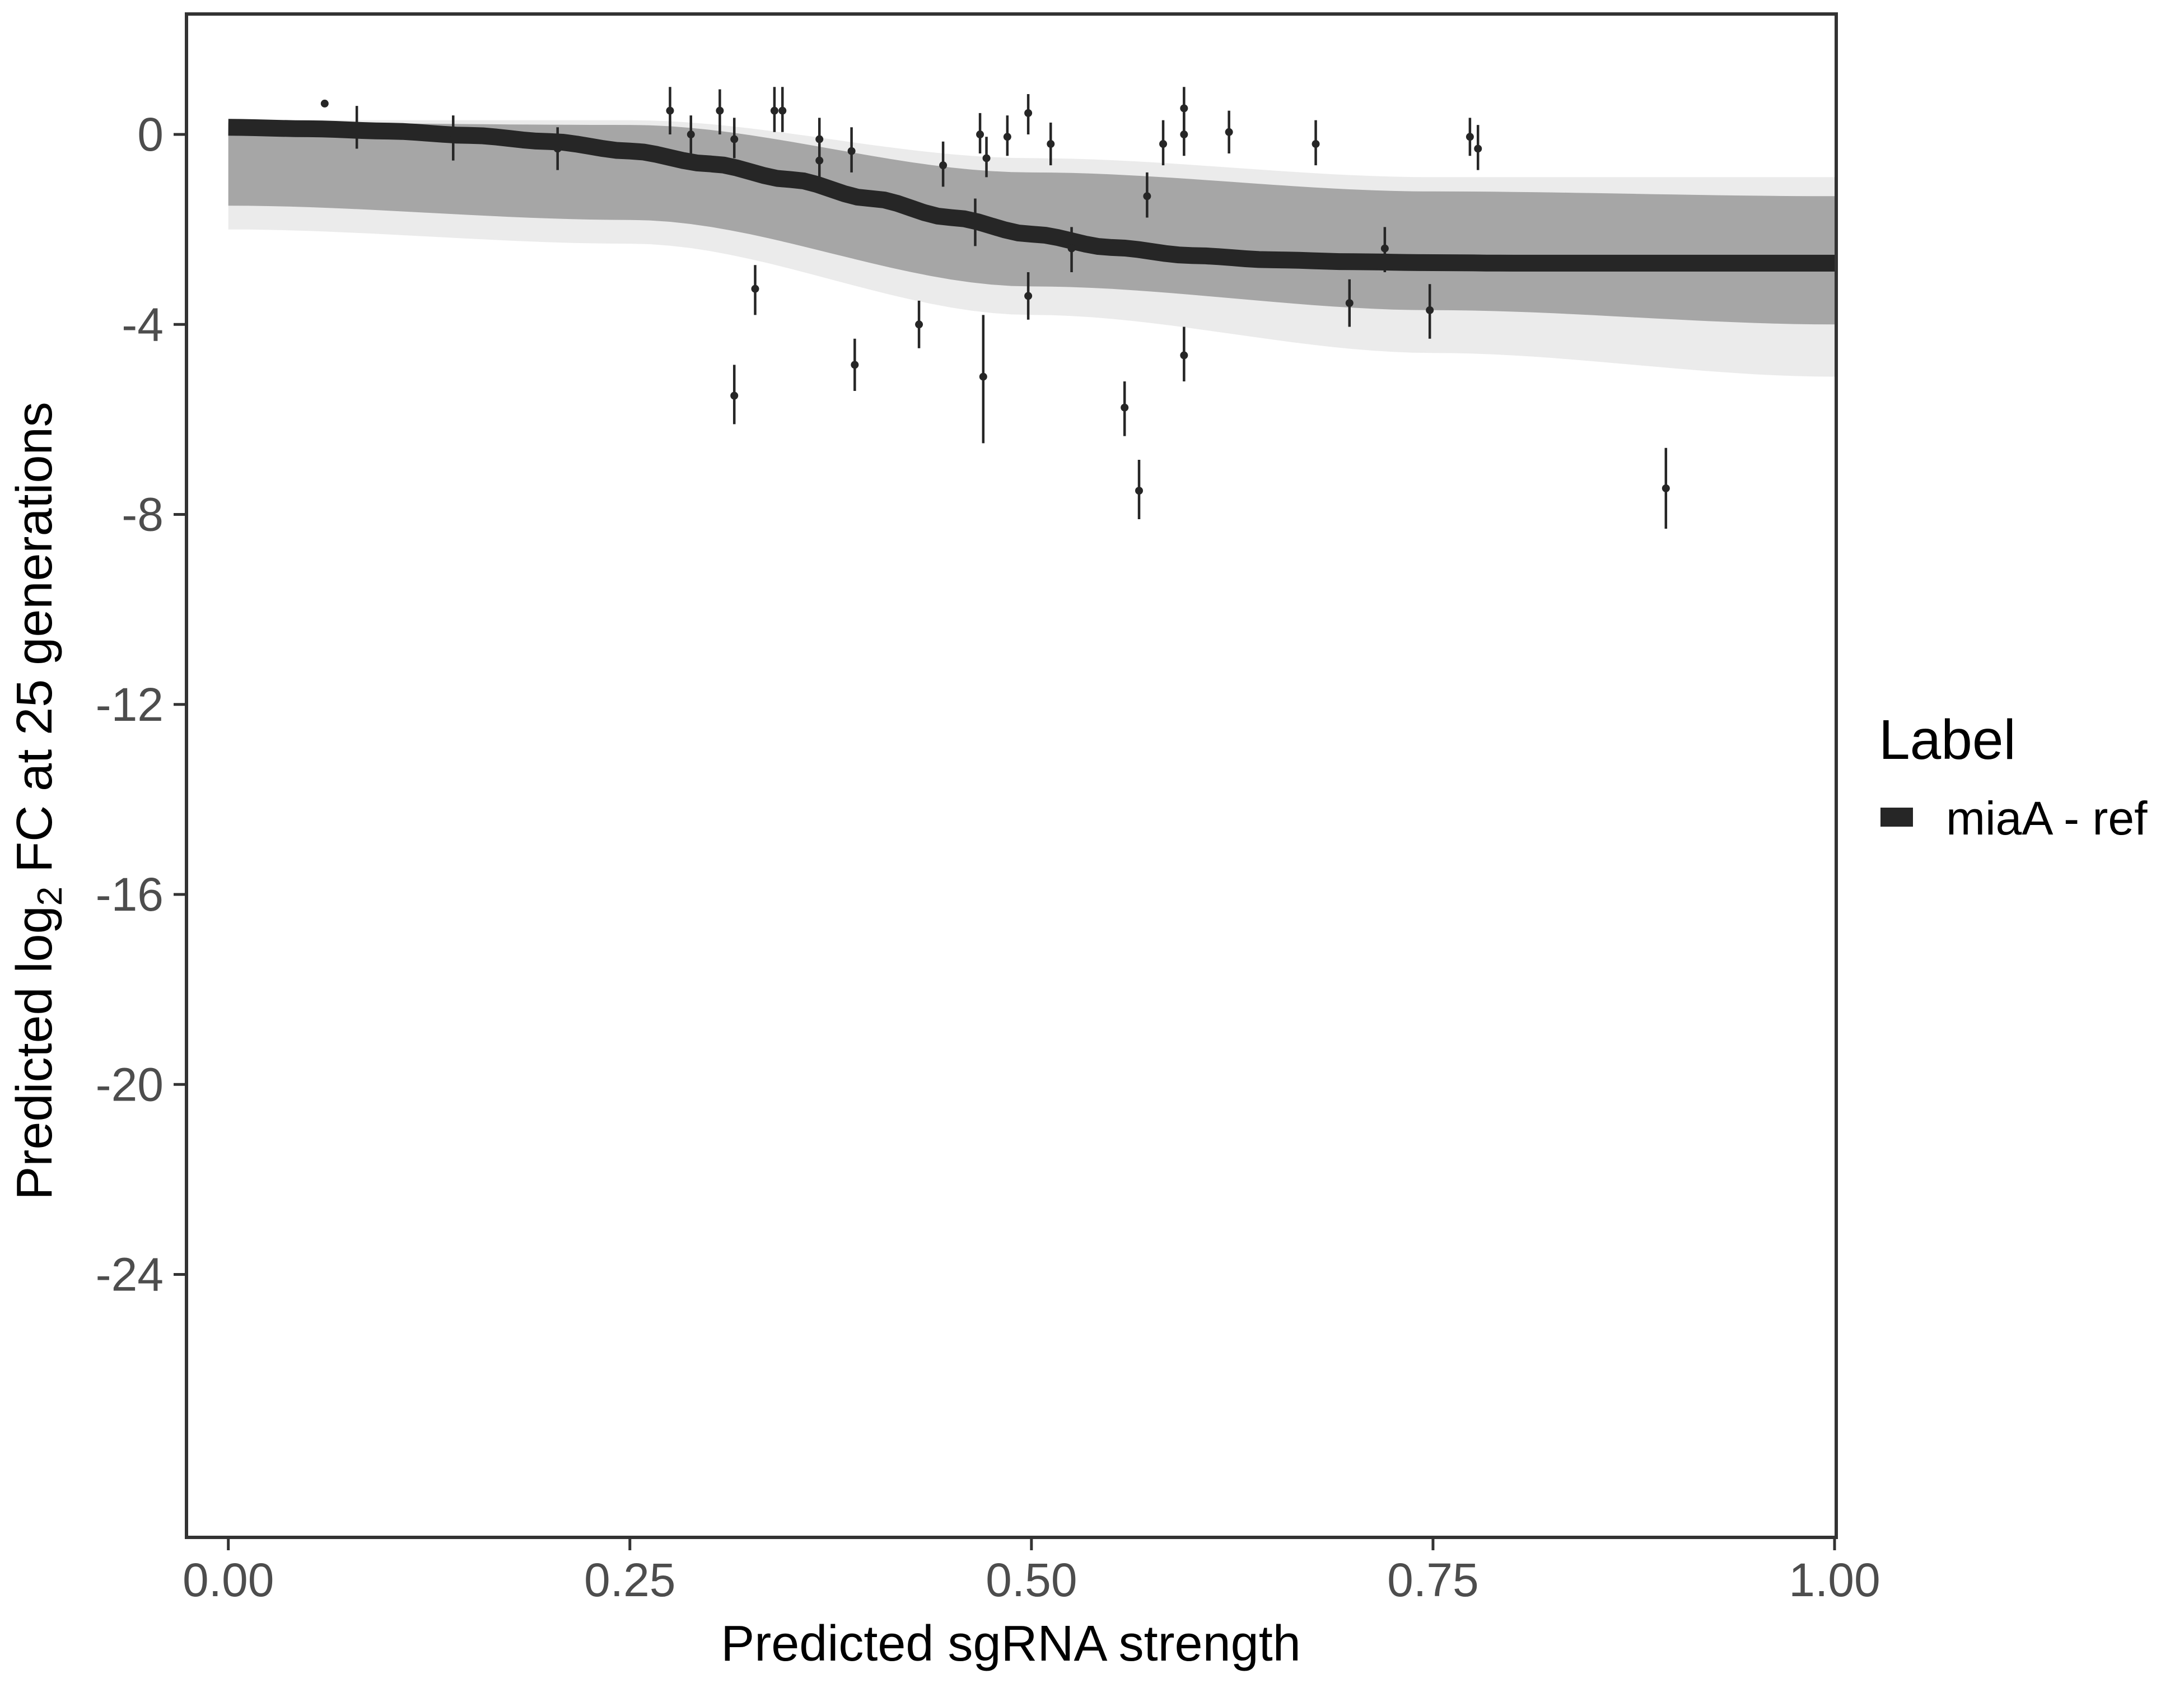 The image size is (2184, 1683). What do you see at coordinates (1433, 1580) in the screenshot?
I see `x-tick-label: 0.75` at bounding box center [1433, 1580].